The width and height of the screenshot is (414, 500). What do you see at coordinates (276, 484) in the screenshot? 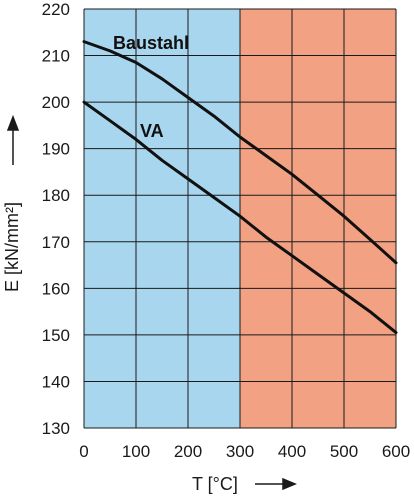
I see `x-axis-arrow` at bounding box center [276, 484].